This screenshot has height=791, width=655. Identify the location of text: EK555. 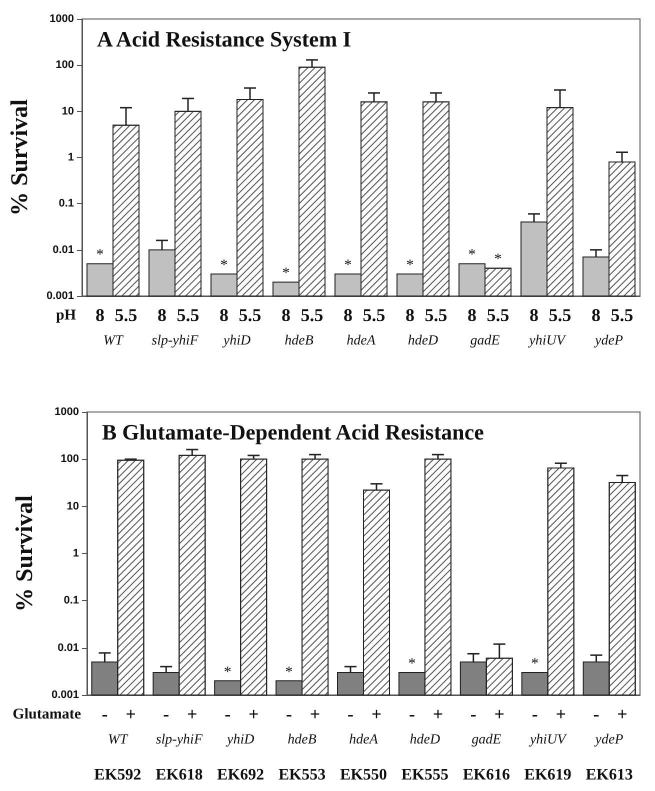
(425, 775).